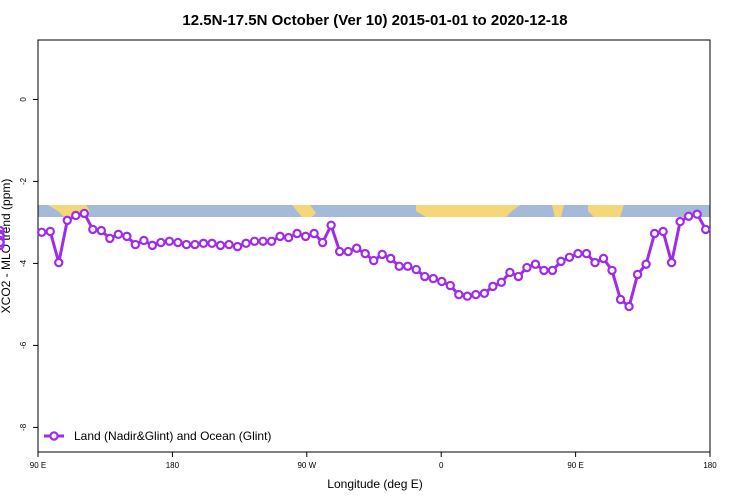  What do you see at coordinates (23, 181) in the screenshot?
I see `y-tick-label: -2` at bounding box center [23, 181].